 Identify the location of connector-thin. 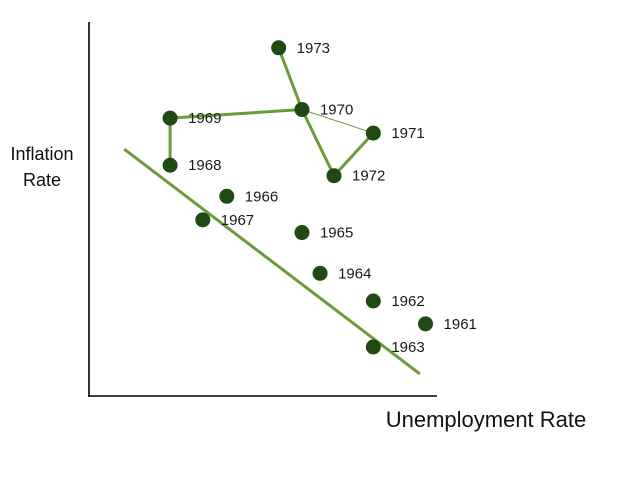
(337, 121).